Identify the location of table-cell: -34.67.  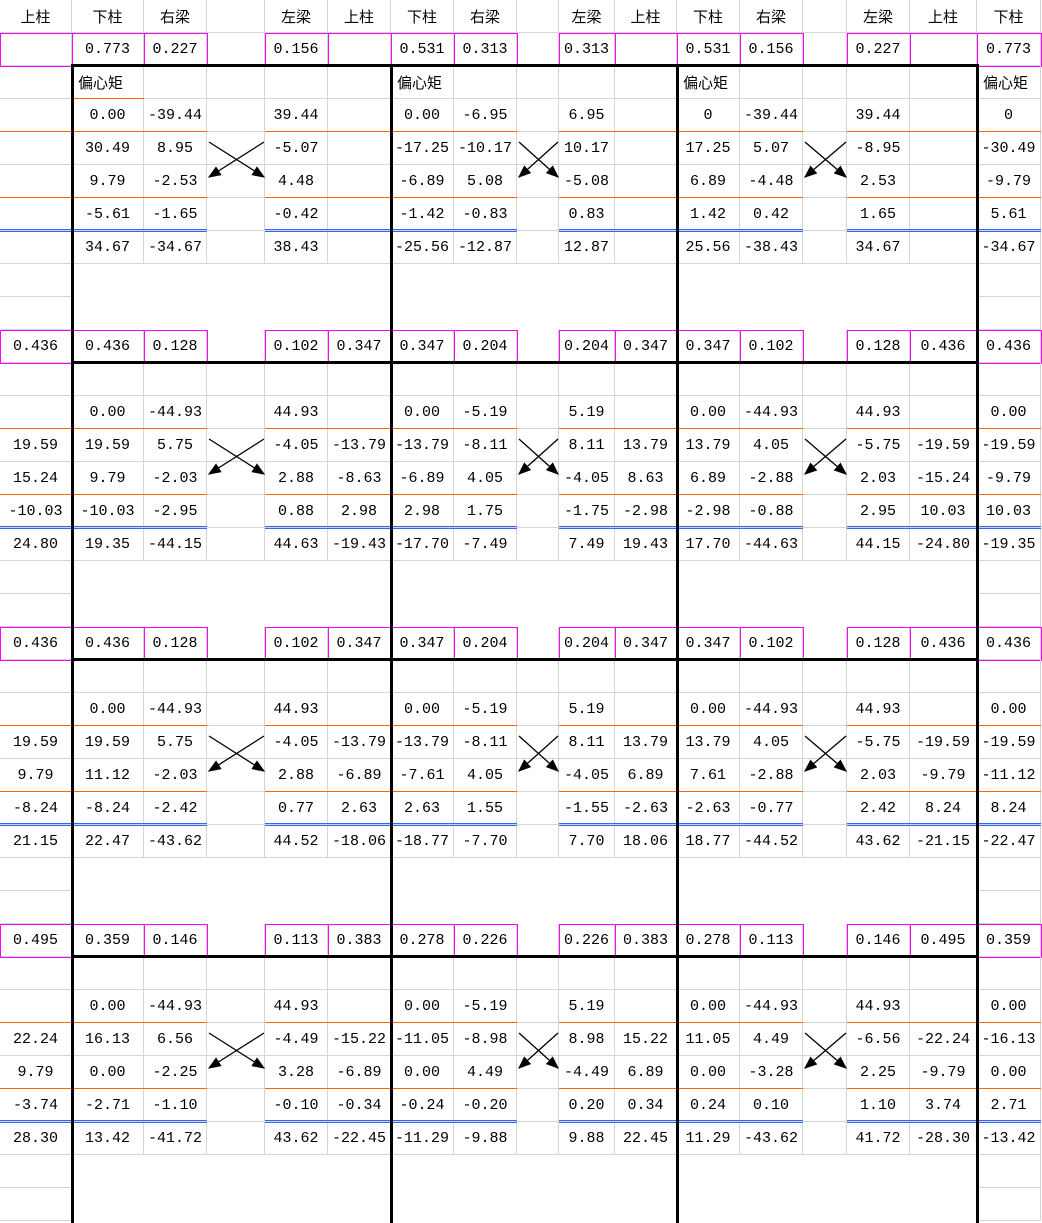
(175, 247).